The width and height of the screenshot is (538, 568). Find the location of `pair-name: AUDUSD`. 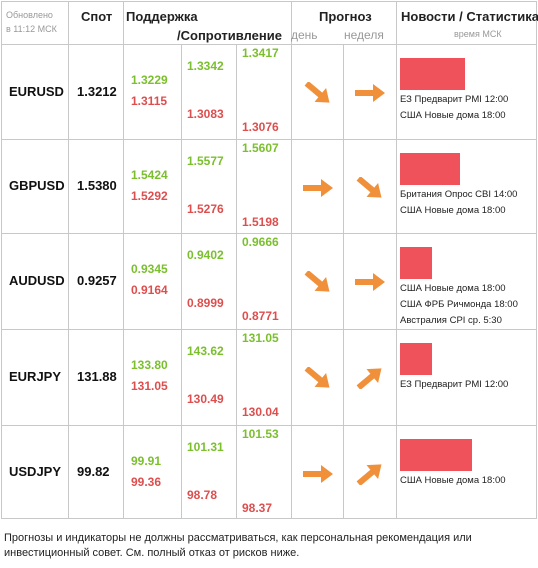

pair-name: AUDUSD is located at coordinates (37, 280).